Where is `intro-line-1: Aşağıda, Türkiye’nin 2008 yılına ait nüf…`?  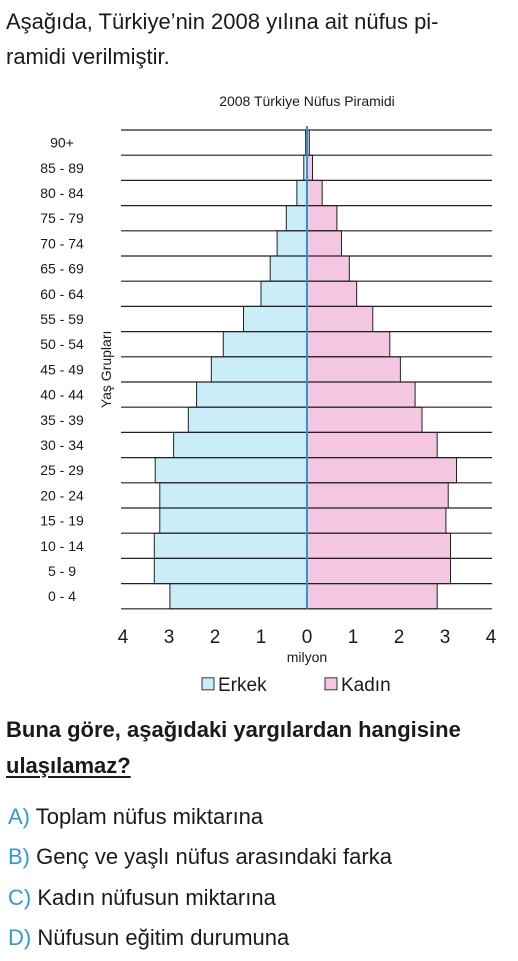 intro-line-1: Aşağıda, Türkiye’nin 2008 yılına ait nüf… is located at coordinates (222, 21).